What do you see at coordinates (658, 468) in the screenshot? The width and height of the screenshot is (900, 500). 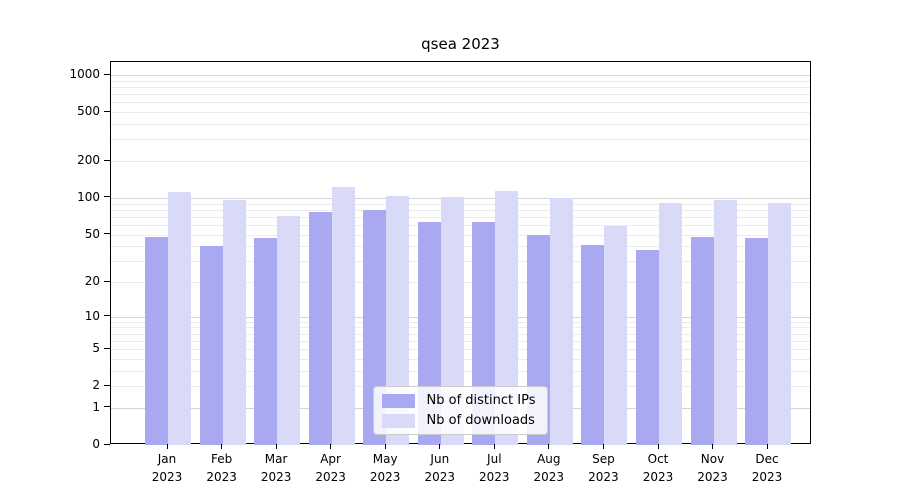 I see `x-tick-label: Oct 2023` at bounding box center [658, 468].